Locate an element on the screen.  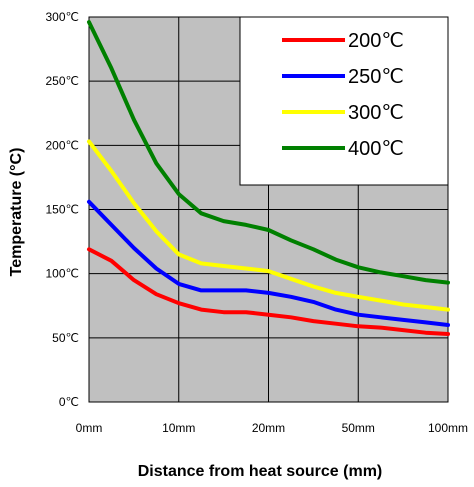
legend-label-2: 300℃ is located at coordinates (376, 113).